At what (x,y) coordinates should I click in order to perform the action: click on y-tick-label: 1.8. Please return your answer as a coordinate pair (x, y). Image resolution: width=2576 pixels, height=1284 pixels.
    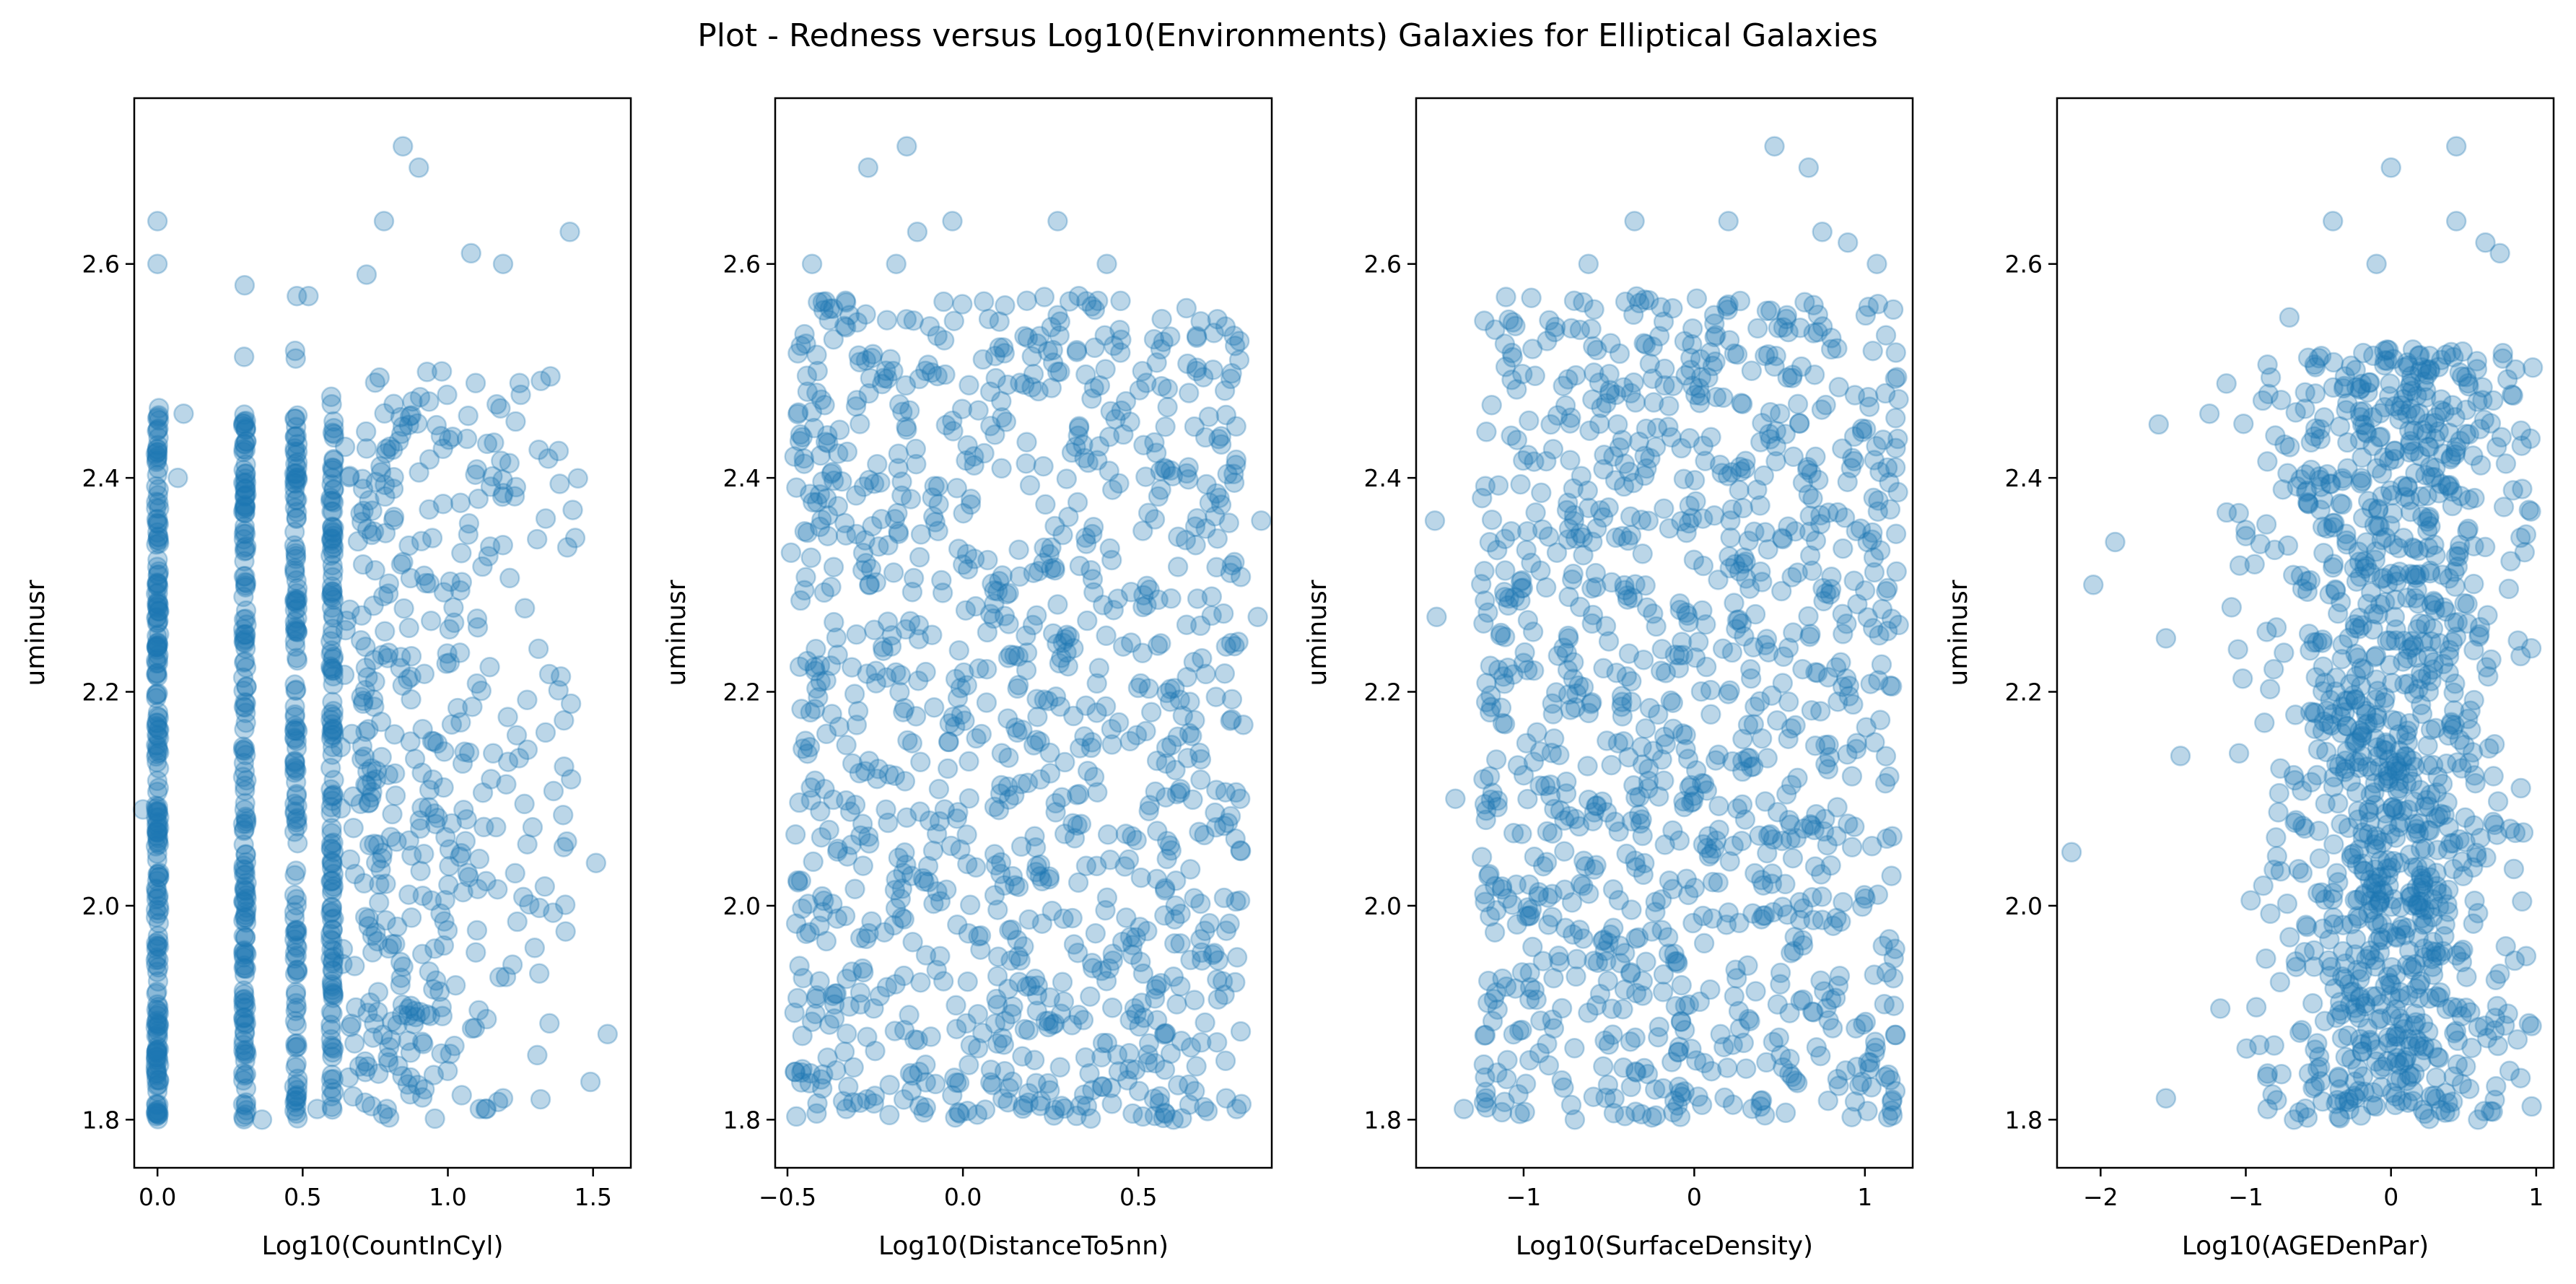
    Looking at the image, I should click on (2024, 1120).